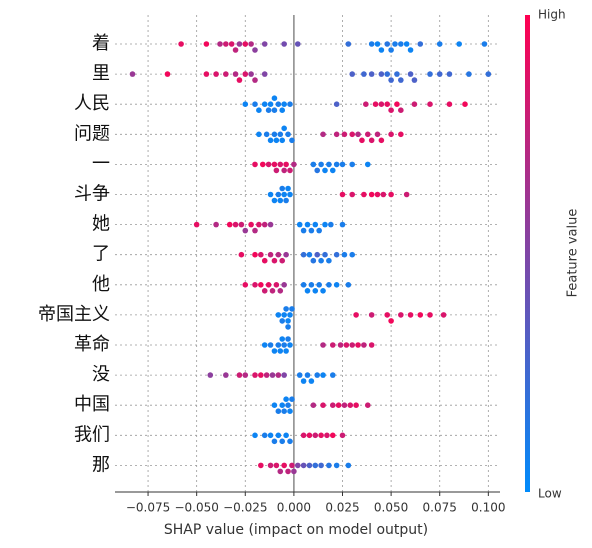  I want to click on feature-label: 我们, so click(92, 434).